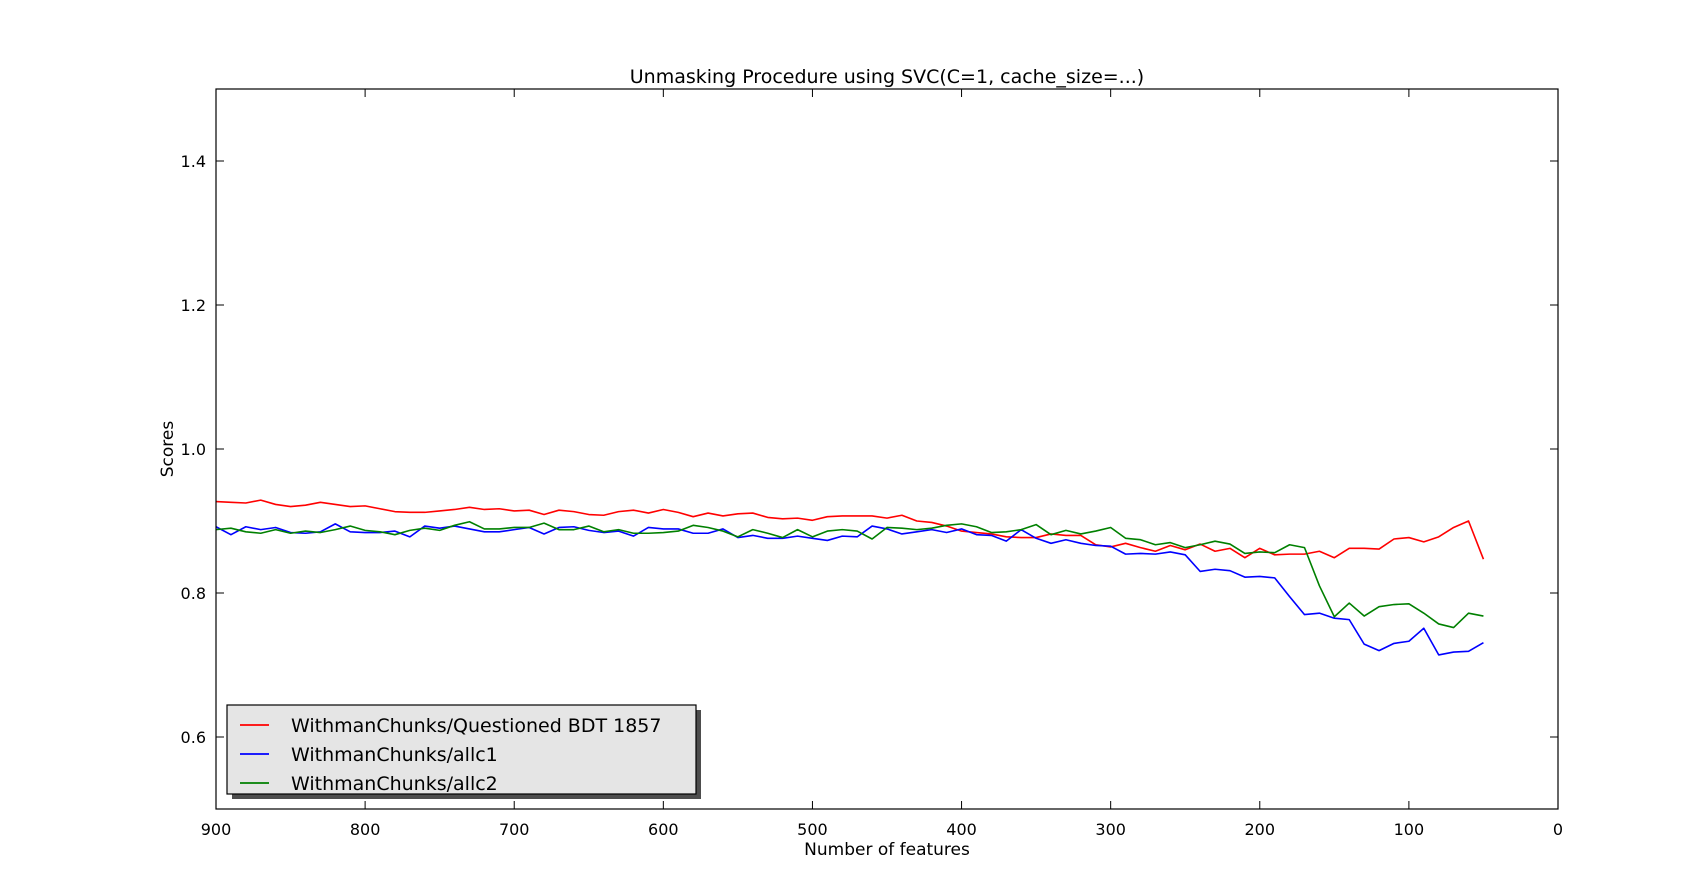 Image resolution: width=1707 pixels, height=888 pixels. I want to click on x-tick-label: 100, so click(1409, 829).